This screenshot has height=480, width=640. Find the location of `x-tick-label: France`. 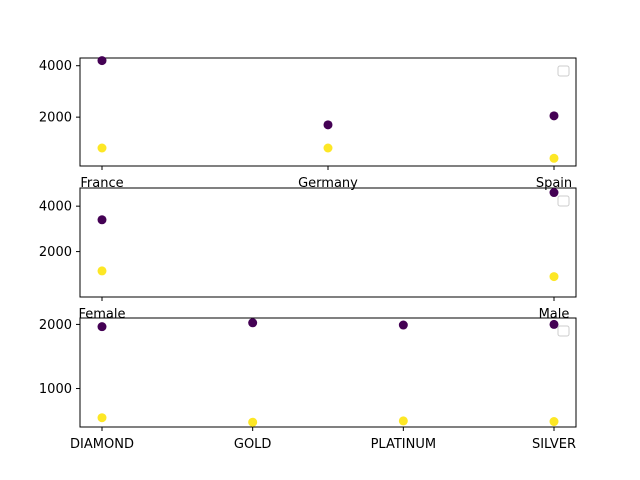

x-tick-label: France is located at coordinates (101, 183).